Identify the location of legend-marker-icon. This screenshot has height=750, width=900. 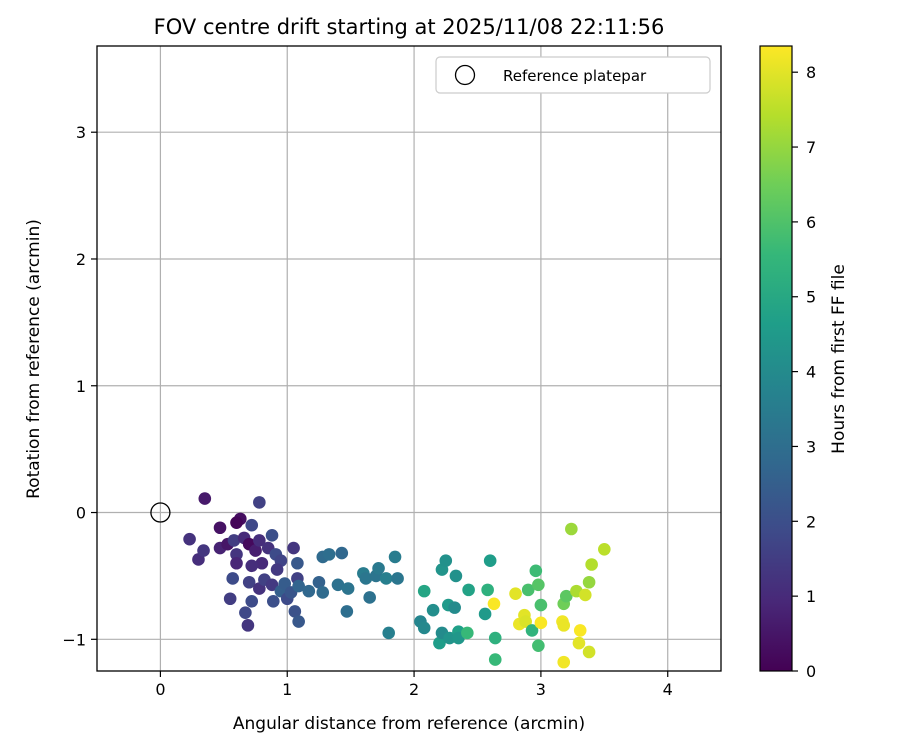
(465, 75).